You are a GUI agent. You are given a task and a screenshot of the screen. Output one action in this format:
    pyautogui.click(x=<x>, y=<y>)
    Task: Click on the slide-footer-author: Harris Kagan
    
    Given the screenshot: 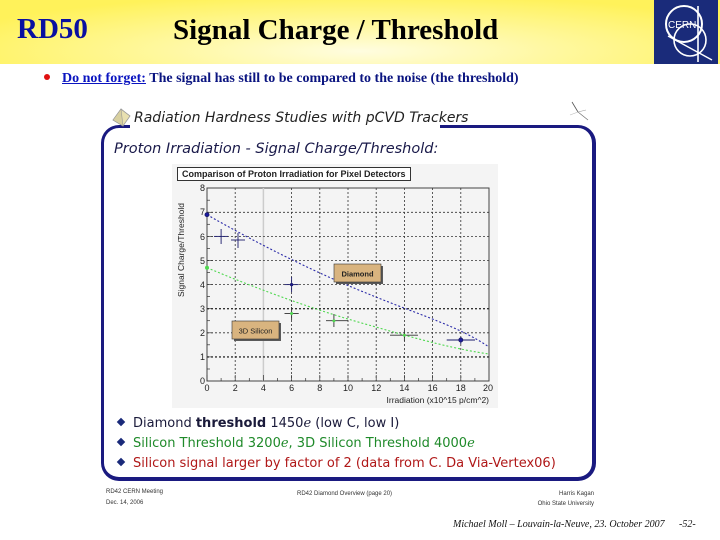 What is the action you would take?
    pyautogui.click(x=576, y=494)
    